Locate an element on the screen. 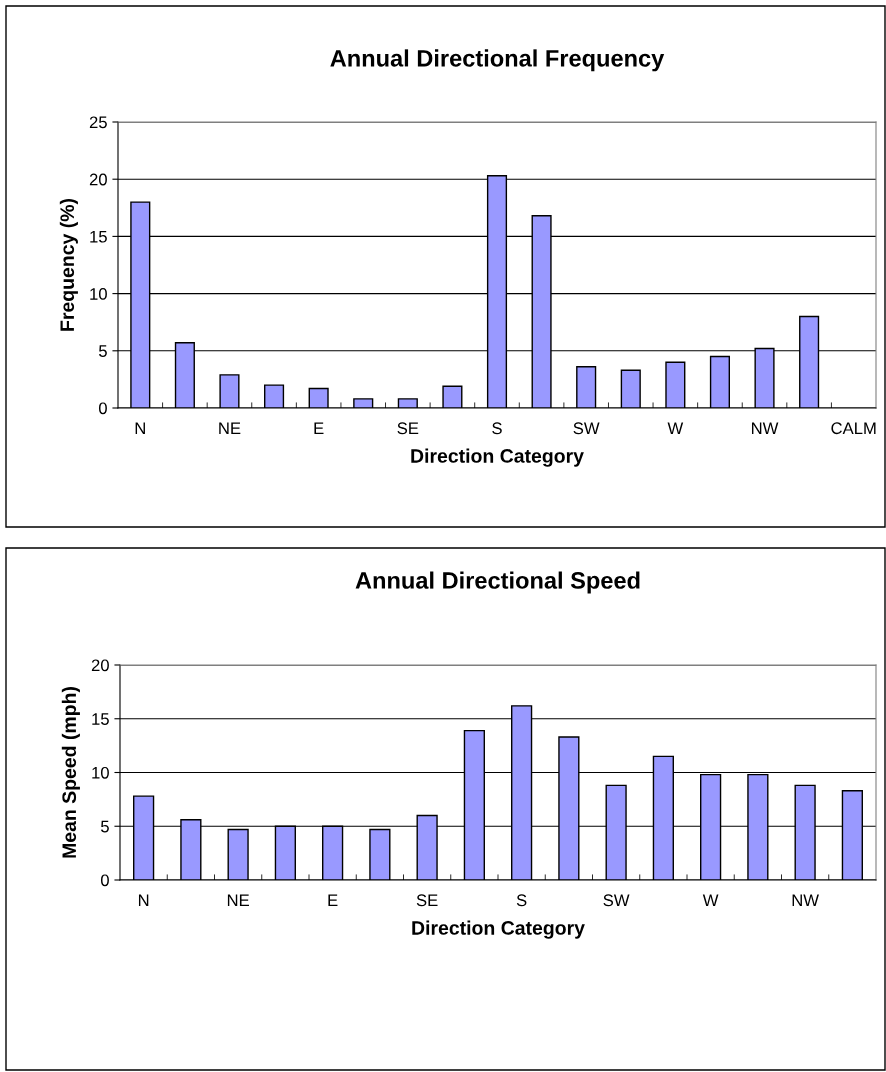 Image resolution: width=886 pixels, height=1072 pixels. y-axis-title: Frequency (%) is located at coordinates (68, 264).